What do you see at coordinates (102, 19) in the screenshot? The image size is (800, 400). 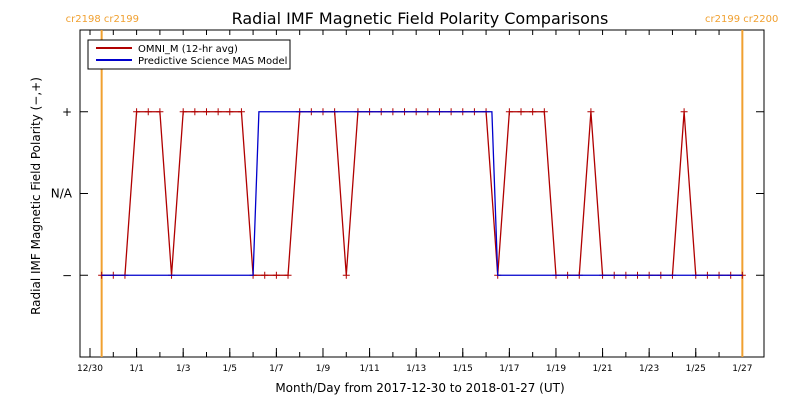 I see `carrington-label: cr2198 cr2199` at bounding box center [102, 19].